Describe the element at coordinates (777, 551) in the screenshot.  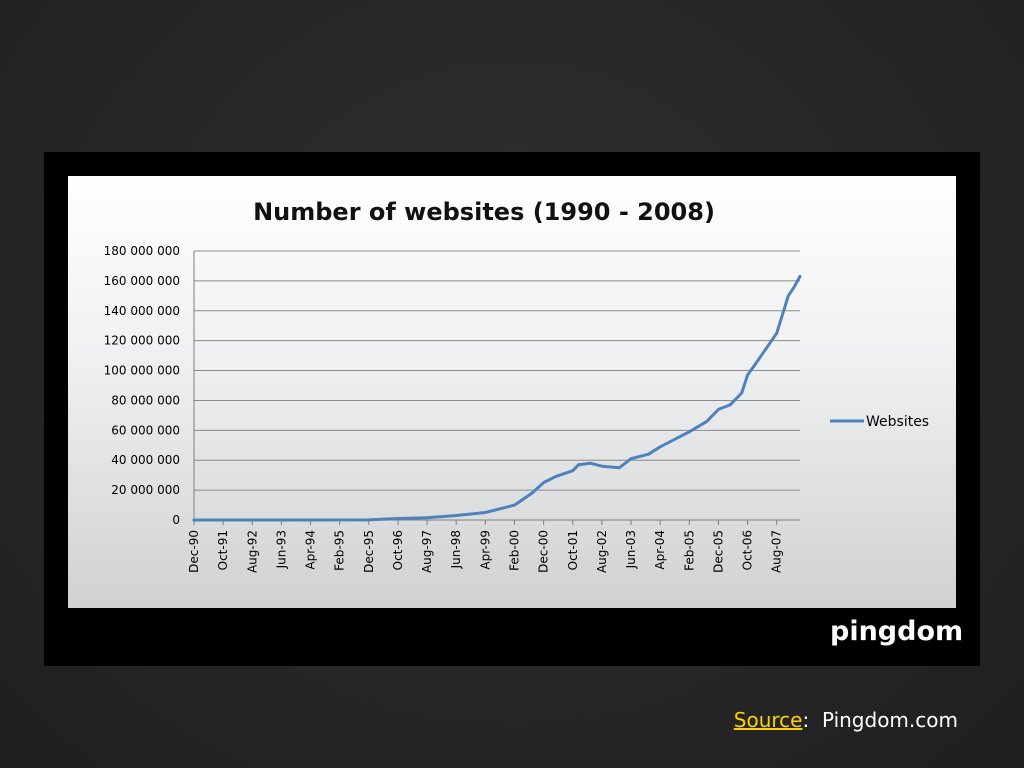
I see `x-tick-label: Aug-07` at that location.